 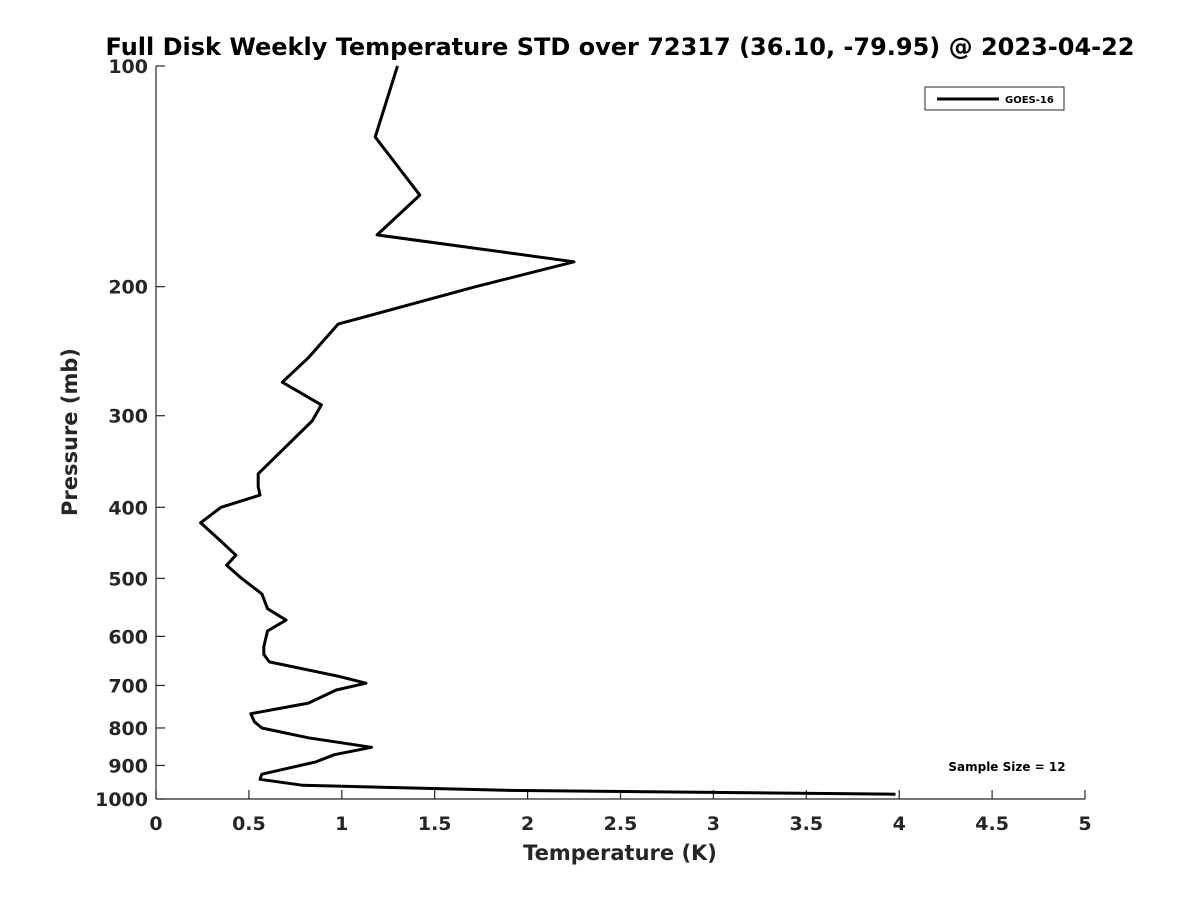 What do you see at coordinates (1084, 824) in the screenshot?
I see `x-tick-label: 5` at bounding box center [1084, 824].